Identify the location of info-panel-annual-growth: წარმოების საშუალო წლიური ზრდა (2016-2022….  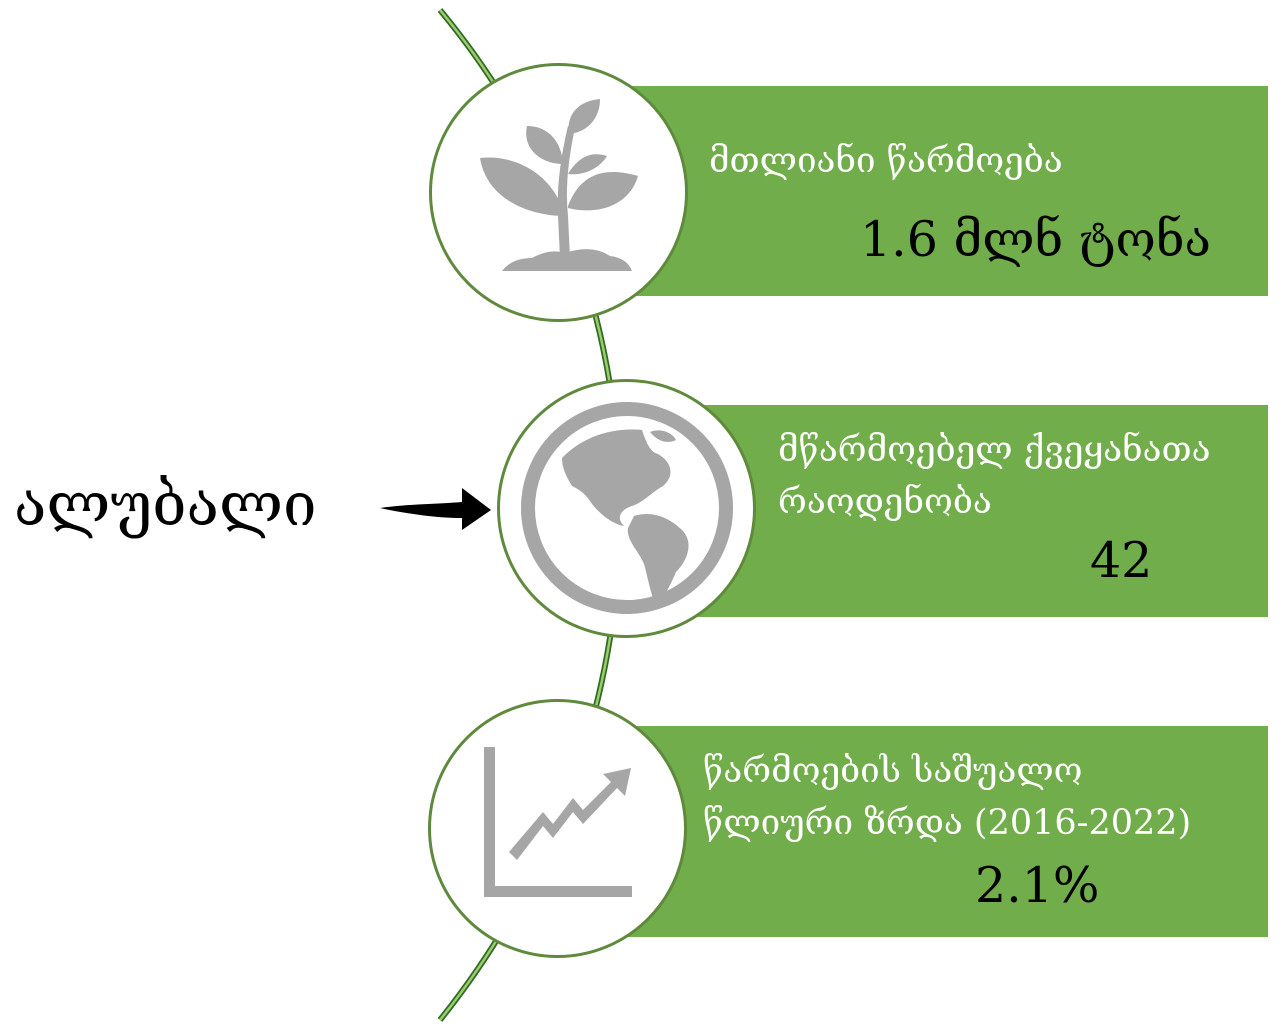
(926, 831).